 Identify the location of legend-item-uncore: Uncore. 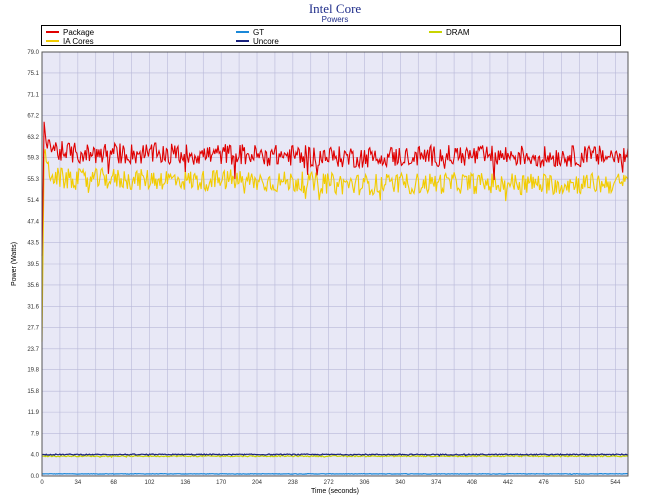
(257, 41).